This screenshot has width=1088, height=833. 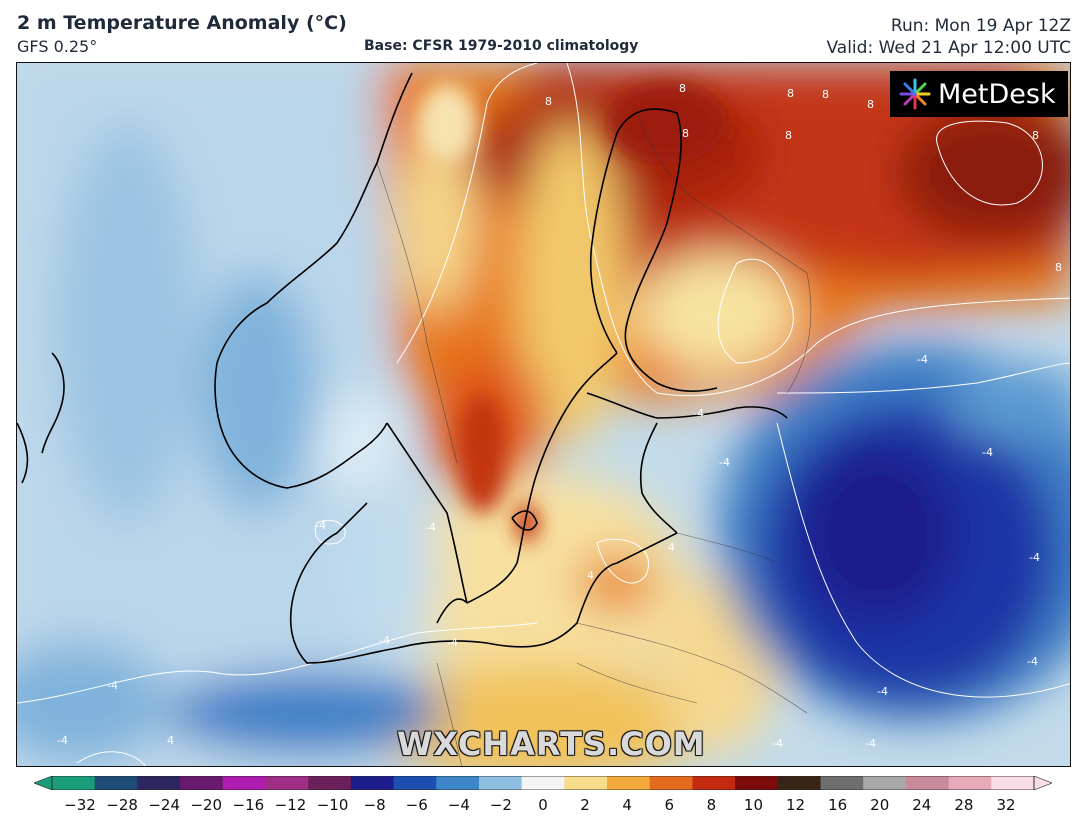 I want to click on colorbar-tick-label: 6, so click(x=669, y=805).